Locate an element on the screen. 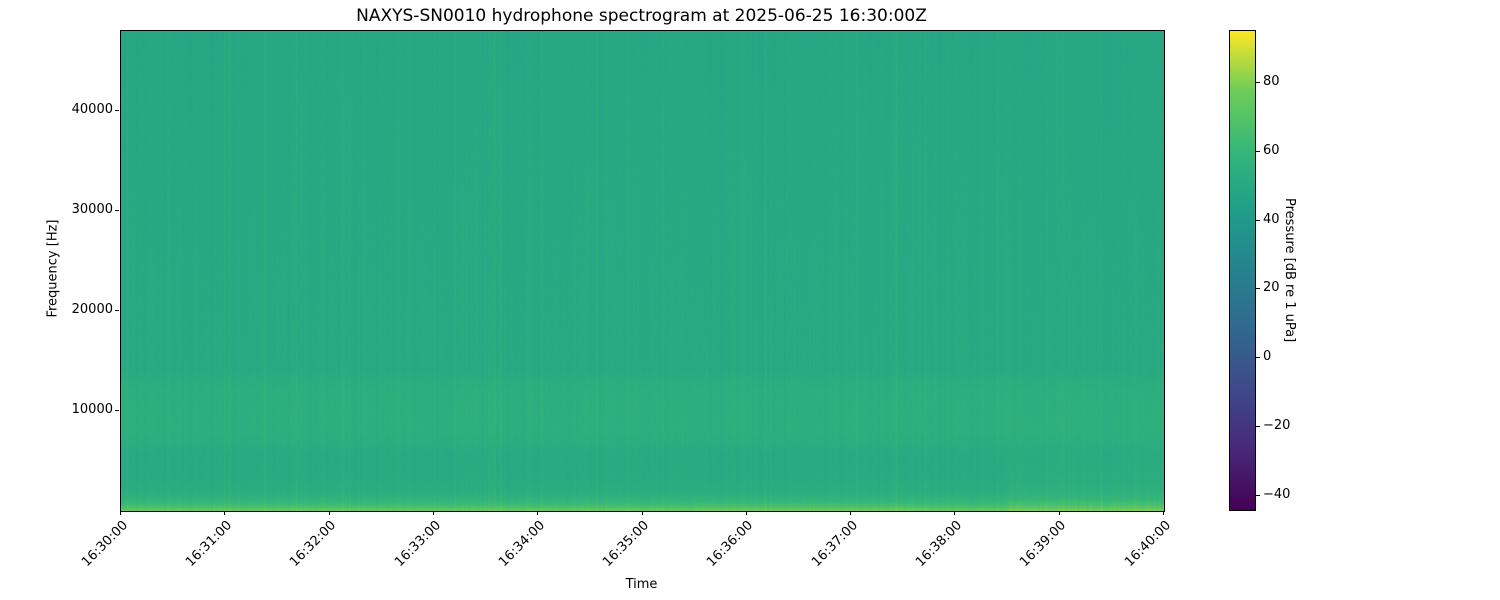  x-tick-label: 16:34:00 is located at coordinates (521, 544).